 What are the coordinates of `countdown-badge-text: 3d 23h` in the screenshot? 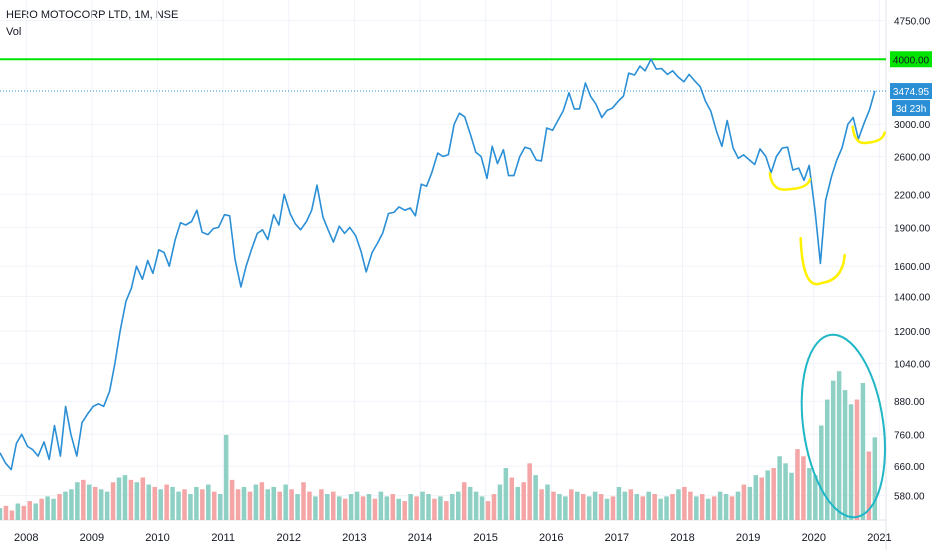 It's located at (911, 109).